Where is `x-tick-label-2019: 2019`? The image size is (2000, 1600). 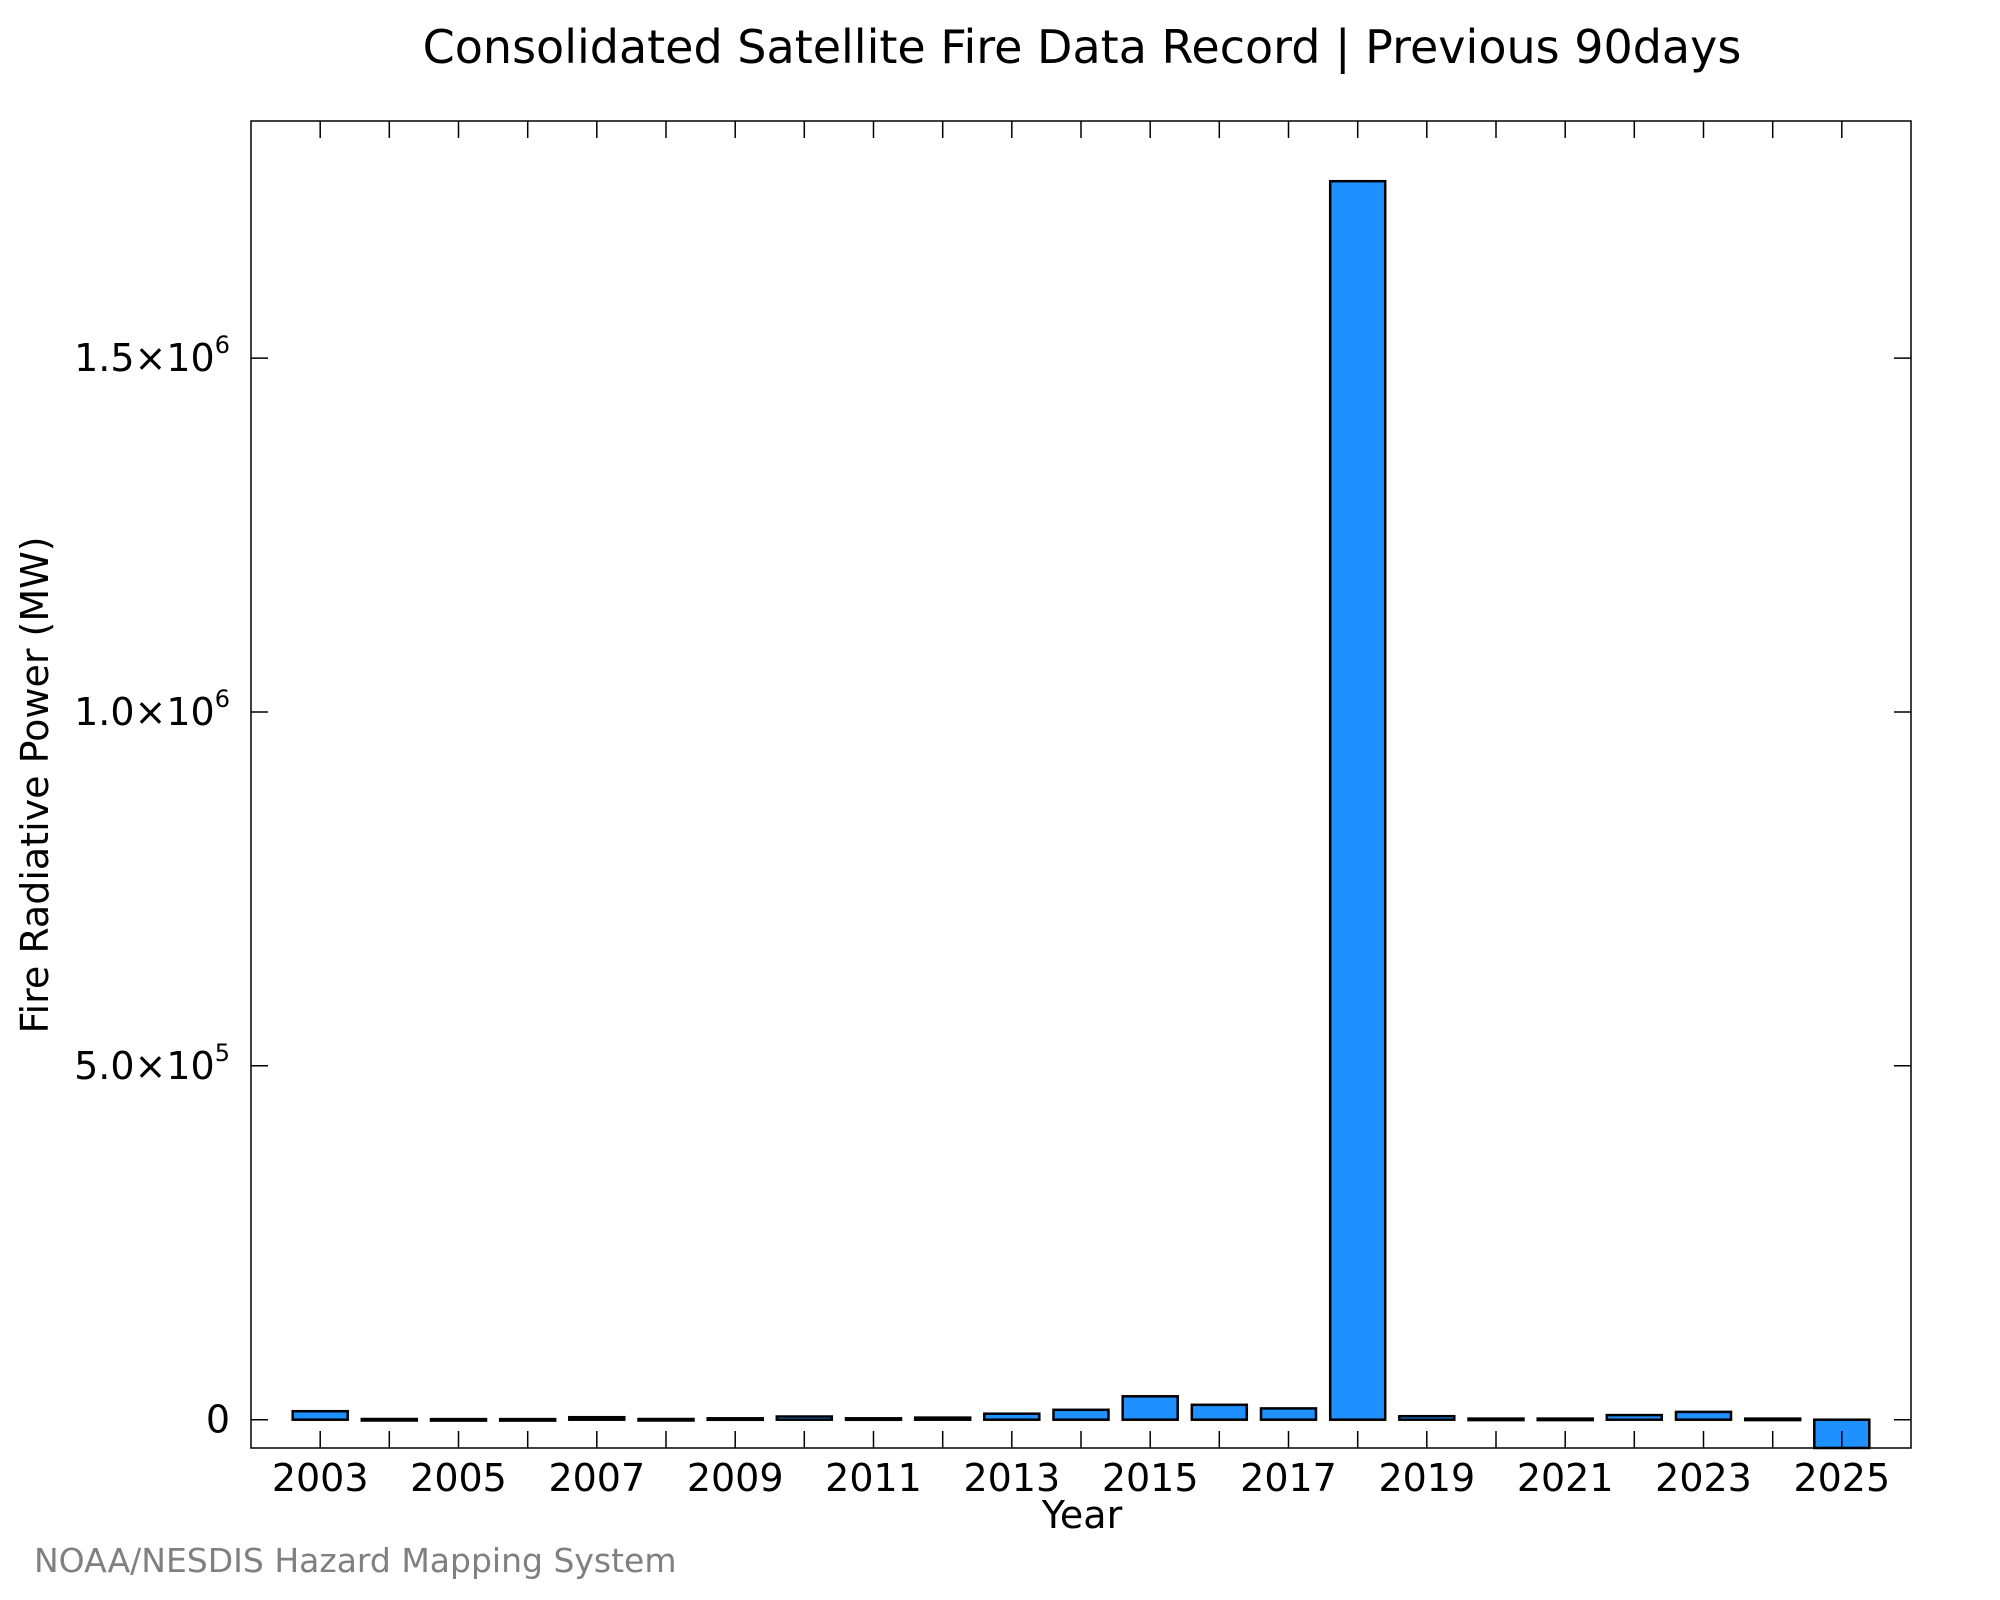
x-tick-label-2019: 2019 is located at coordinates (1426, 1478).